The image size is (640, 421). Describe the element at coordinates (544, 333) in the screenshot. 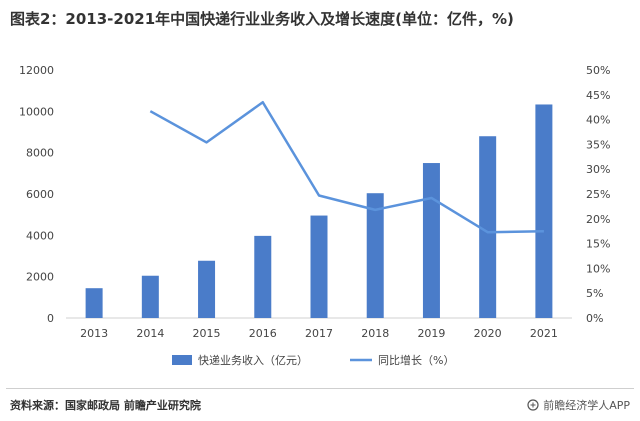

I see `x-axis-tick-label: 2021` at that location.